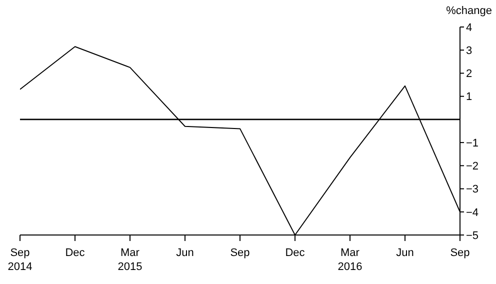  What do you see at coordinates (469, 11) in the screenshot?
I see `y-axis-title: %change` at bounding box center [469, 11].